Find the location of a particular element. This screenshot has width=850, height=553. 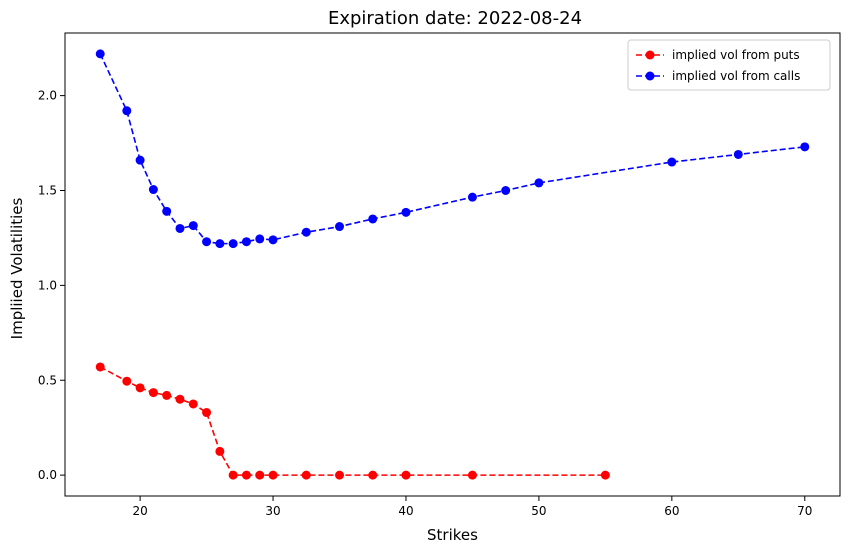

legend-marker-puts is located at coordinates (650, 55).